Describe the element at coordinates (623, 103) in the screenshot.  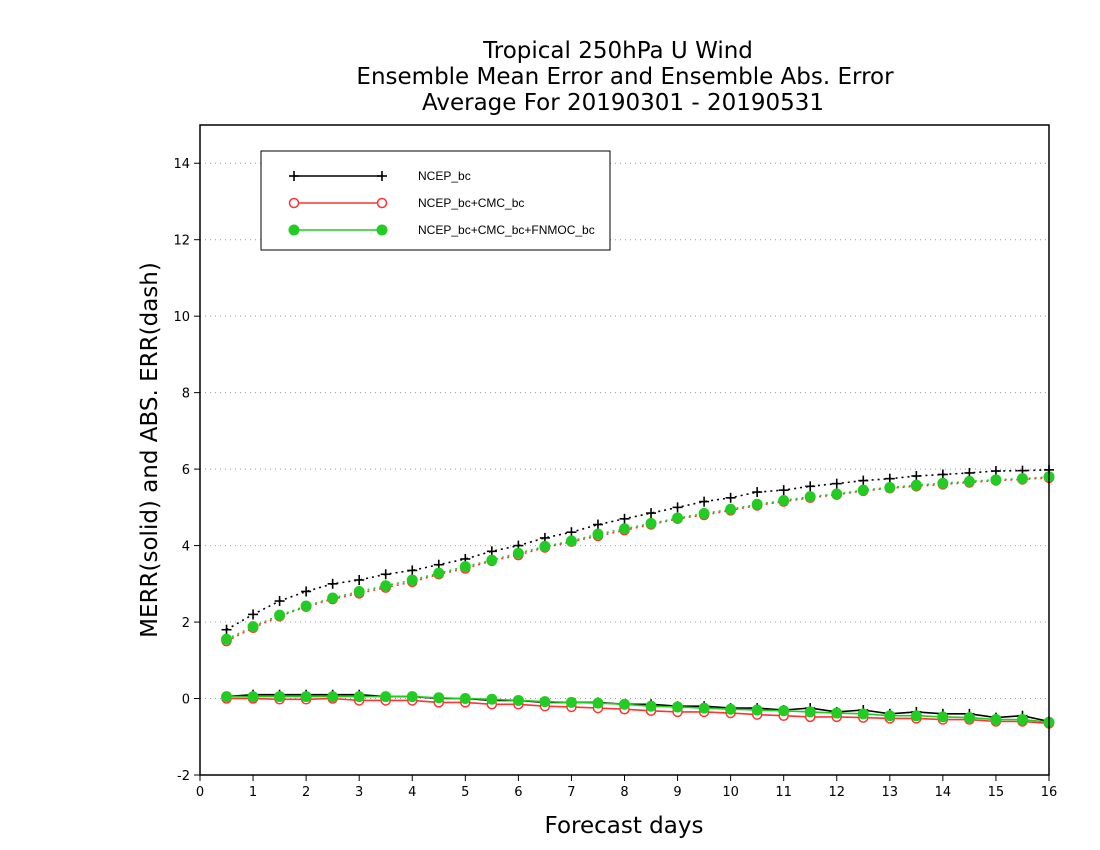
I see `title-line-3: Average For 20190301 - 20190531` at that location.